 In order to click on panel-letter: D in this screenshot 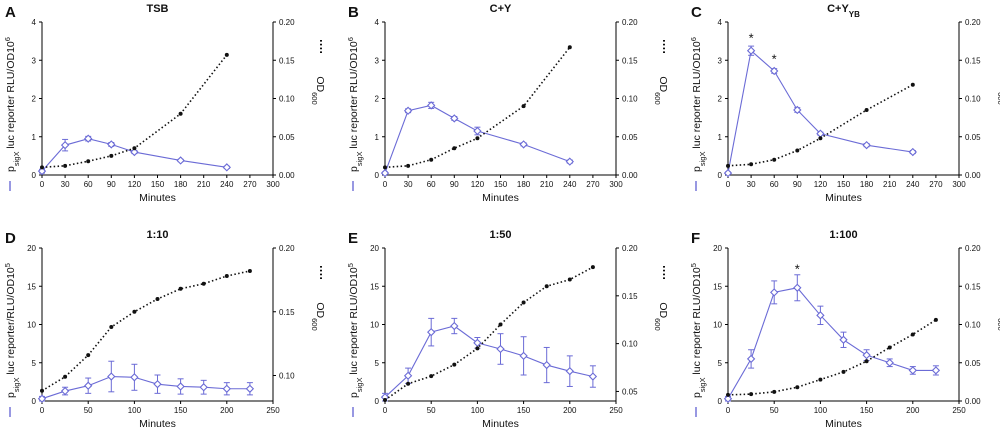, I will do `click(10, 238)`.